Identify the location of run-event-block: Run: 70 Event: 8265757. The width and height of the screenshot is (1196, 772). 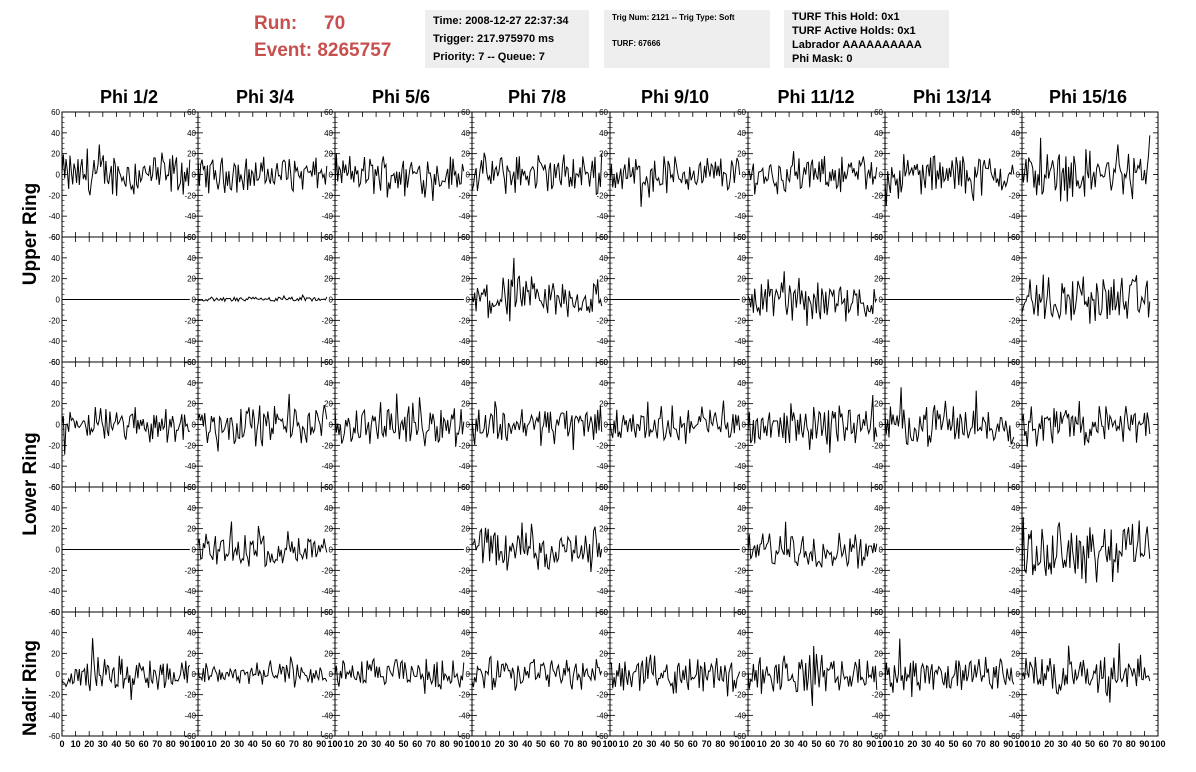
(322, 37).